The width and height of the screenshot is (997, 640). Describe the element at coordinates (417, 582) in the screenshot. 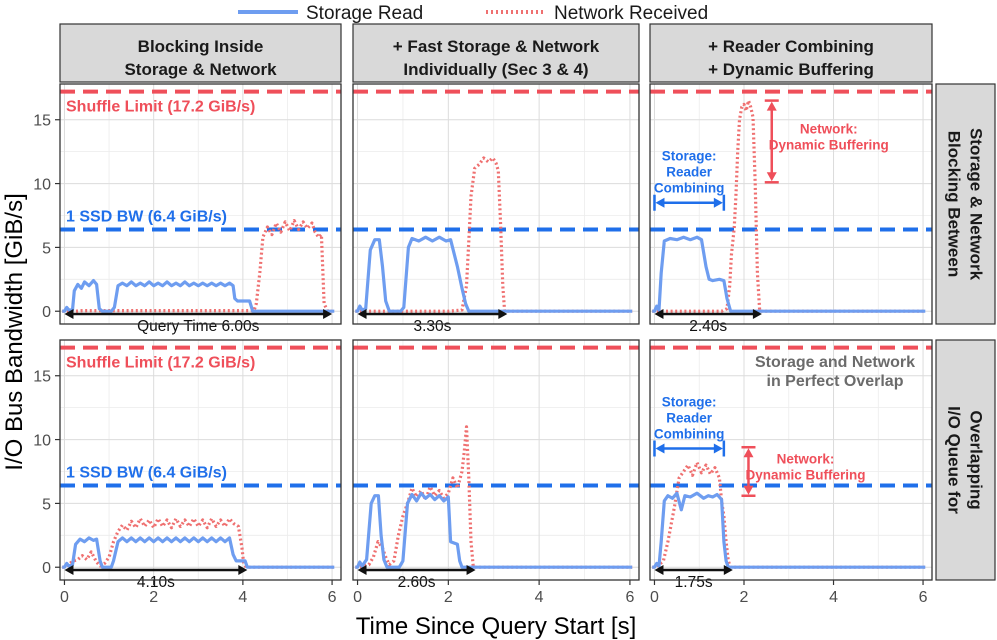

I see `duration-label: 2.60s` at that location.